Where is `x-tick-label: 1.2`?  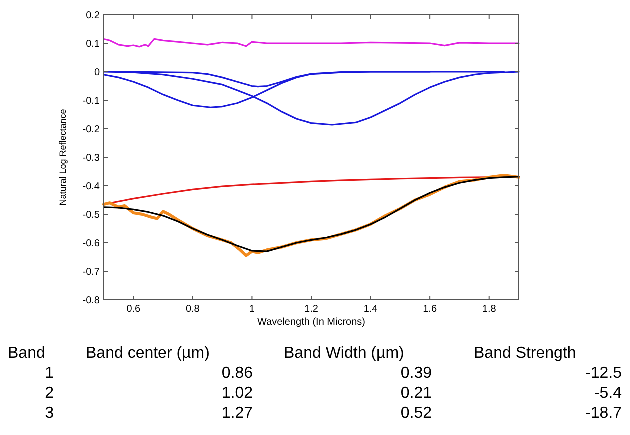
x-tick-label: 1.2 is located at coordinates (311, 309).